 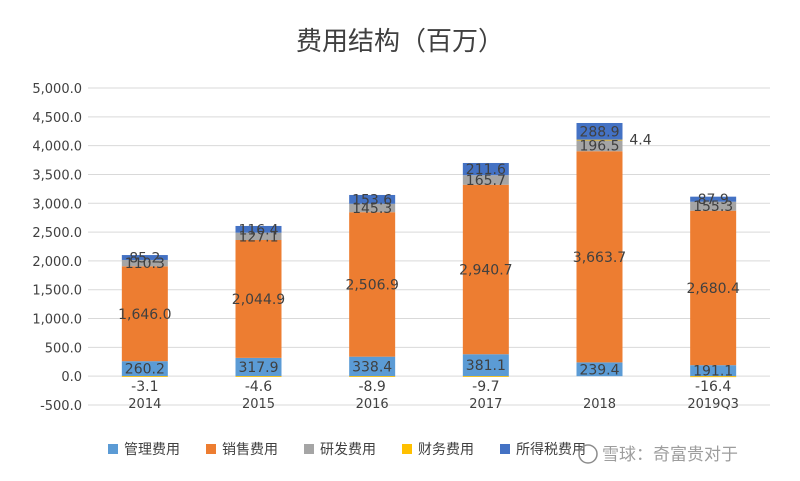 I want to click on data-label: 153.6, so click(x=372, y=200).